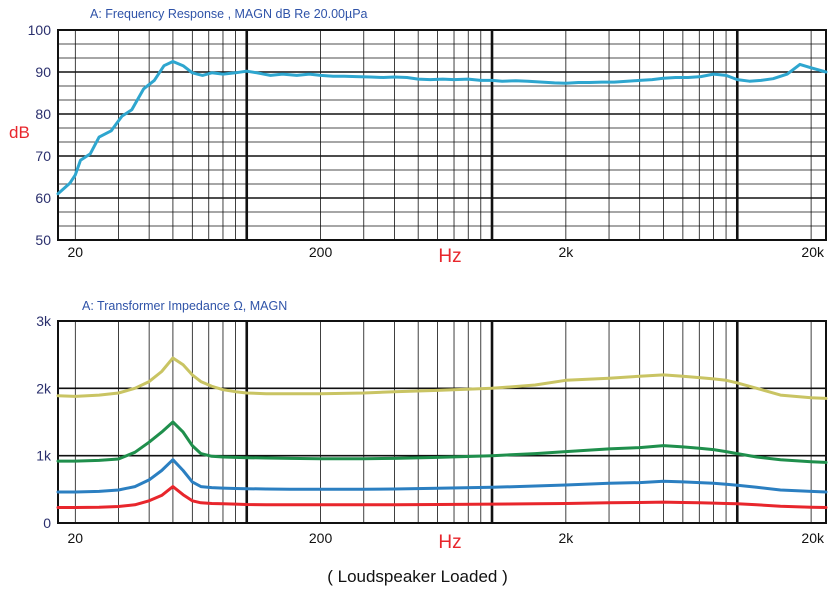  What do you see at coordinates (43, 240) in the screenshot?
I see `freq-y-tick-label: 50` at bounding box center [43, 240].